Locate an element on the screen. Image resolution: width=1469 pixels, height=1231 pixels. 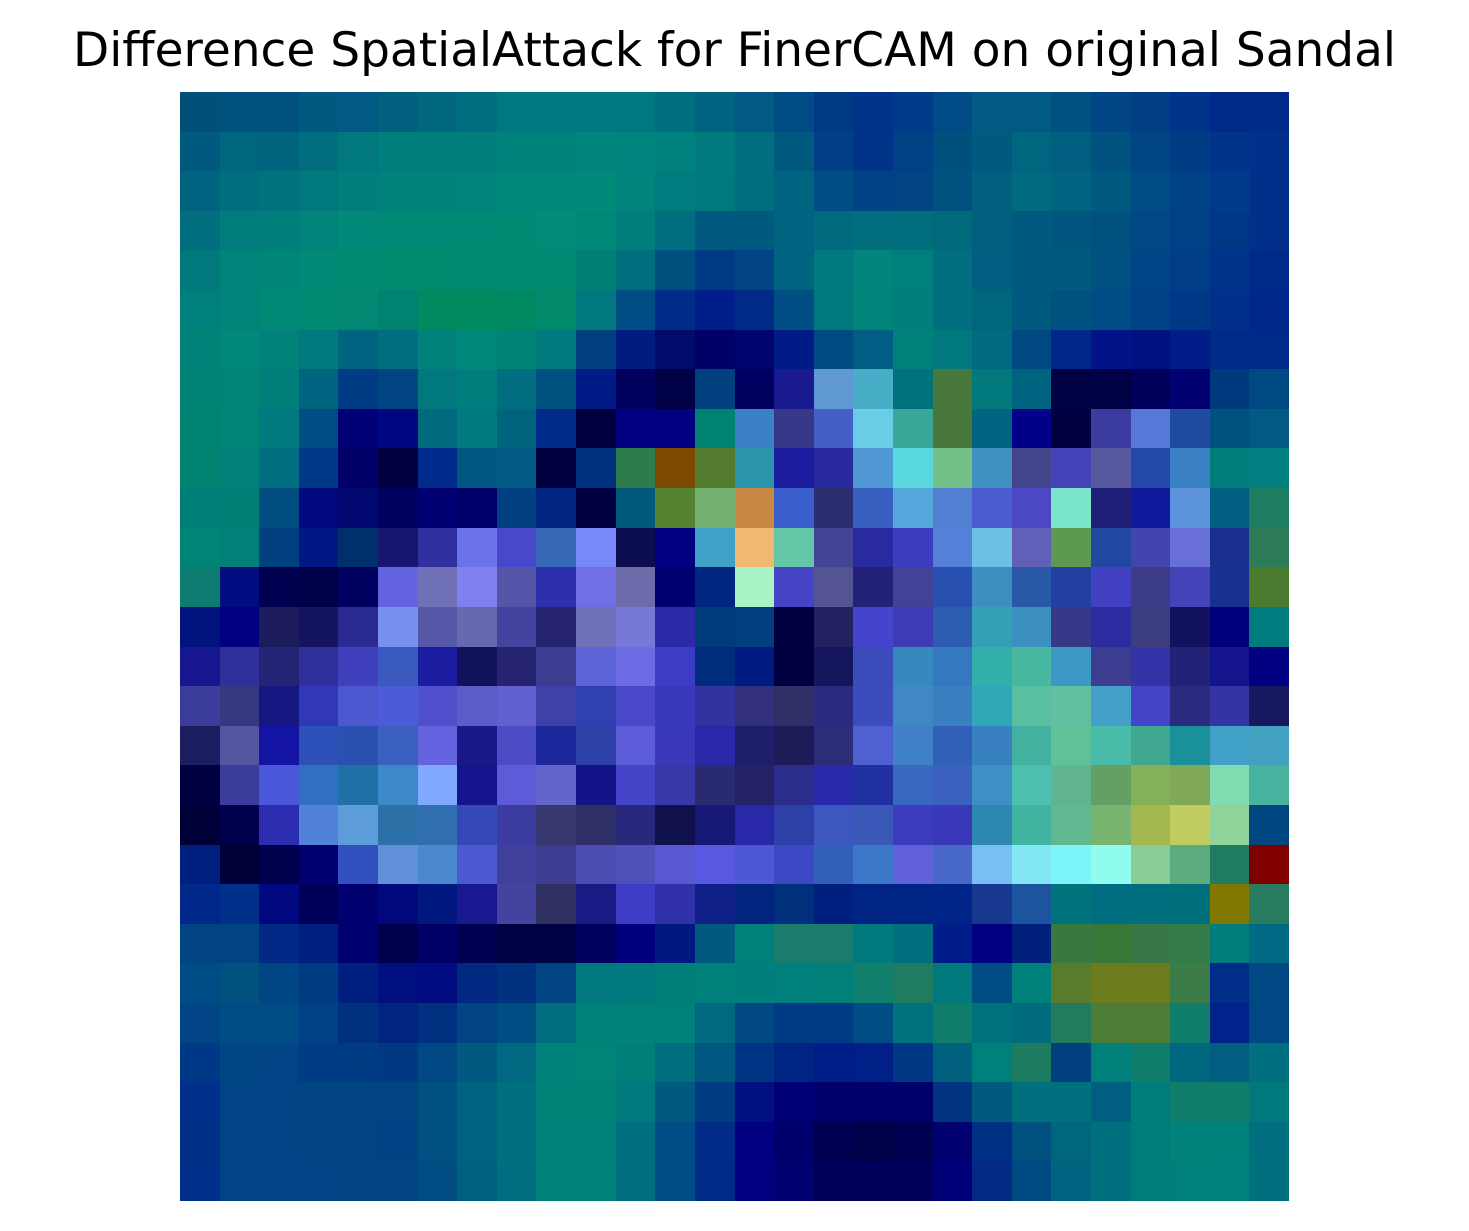
heatmap-cell-r15-c2 is located at coordinates (279, 706).